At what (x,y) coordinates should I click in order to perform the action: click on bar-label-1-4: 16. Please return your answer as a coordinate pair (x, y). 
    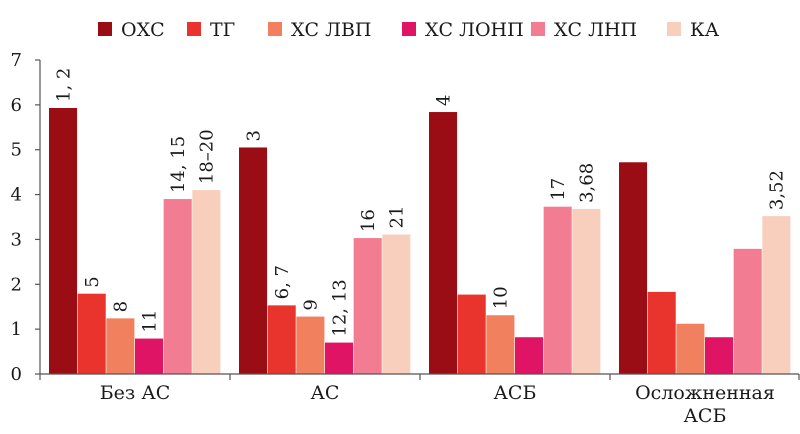
    Looking at the image, I should click on (368, 220).